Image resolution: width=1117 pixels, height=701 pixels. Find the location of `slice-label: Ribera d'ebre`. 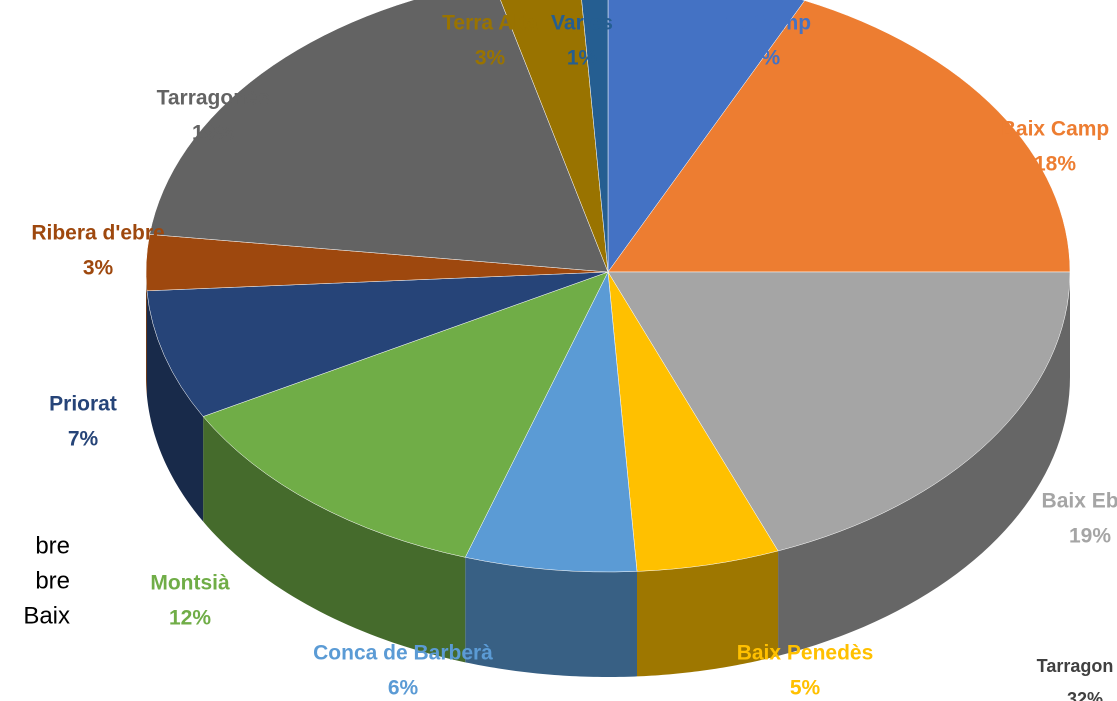

slice-label: Ribera d'ebre is located at coordinates (97, 233).